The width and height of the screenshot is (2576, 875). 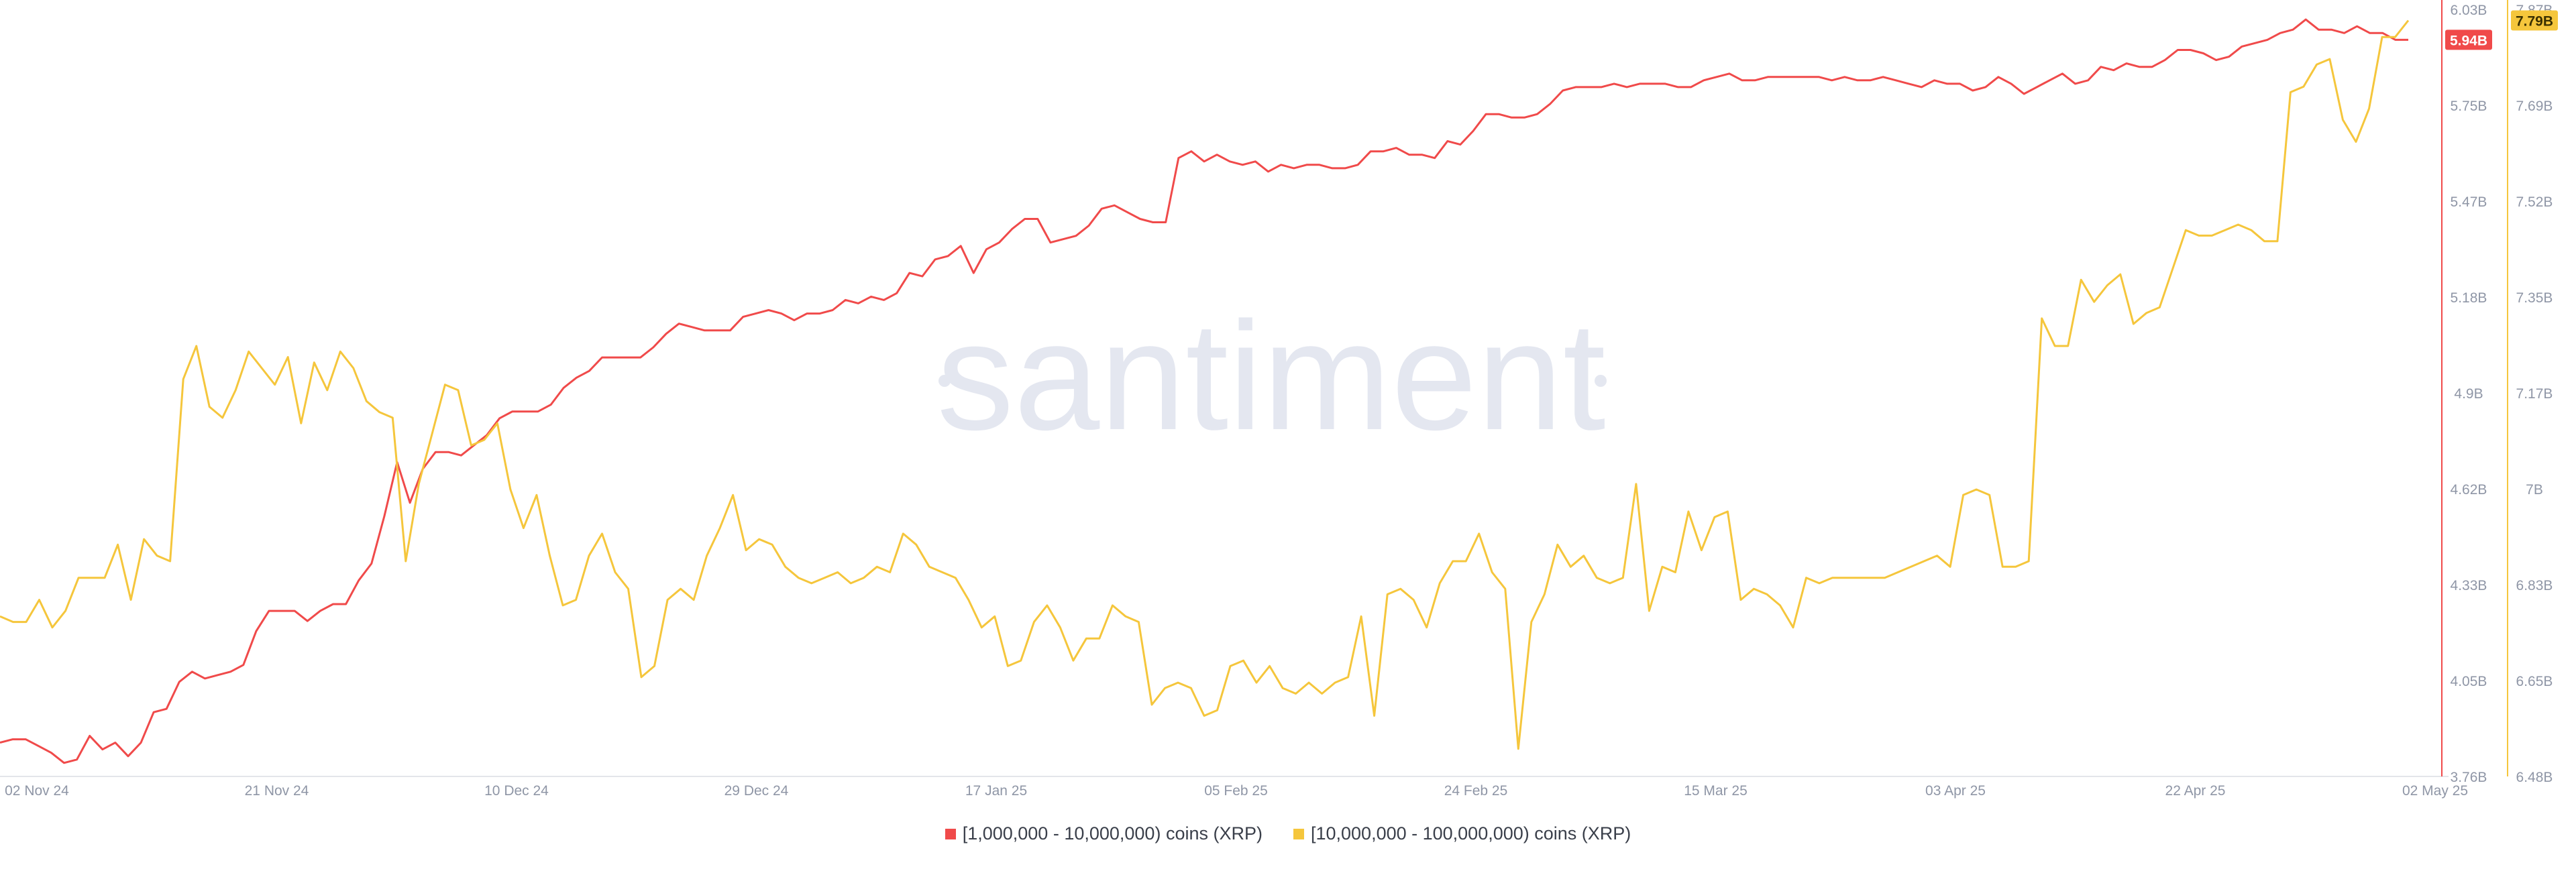 What do you see at coordinates (2469, 202) in the screenshot?
I see `y-tick-label-1-6: 5.47B` at bounding box center [2469, 202].